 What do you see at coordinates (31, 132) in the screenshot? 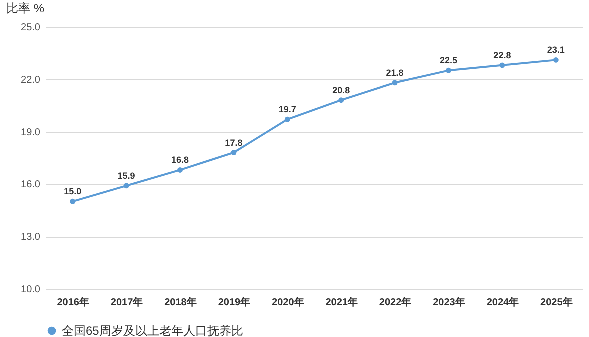
I see `y-tick-label: 19.0` at bounding box center [31, 132].